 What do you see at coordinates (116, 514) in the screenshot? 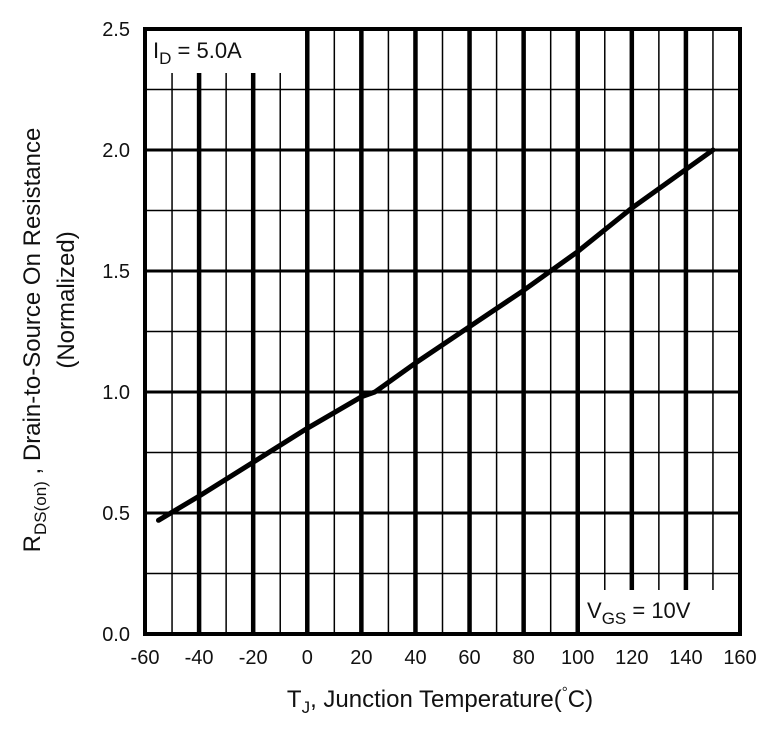
I see `y-tick-label: 0.5` at bounding box center [116, 514].